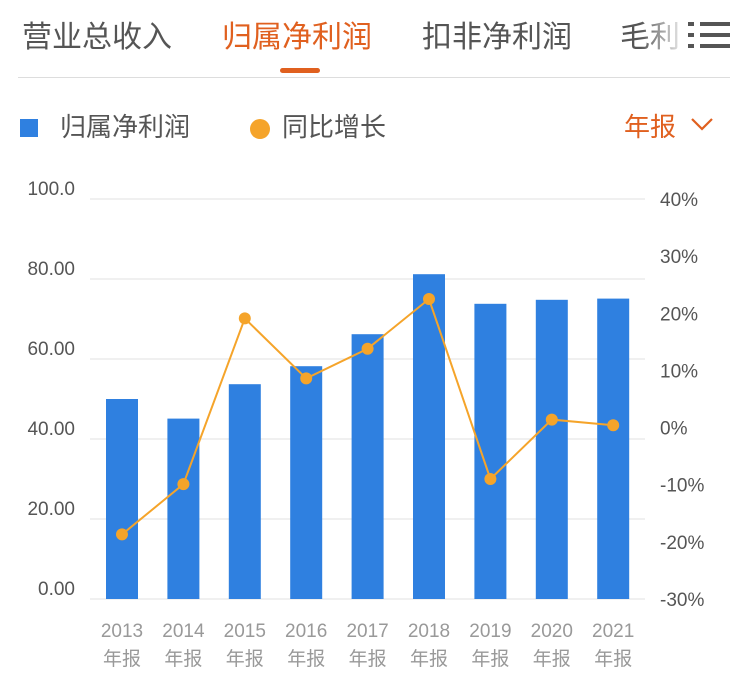  What do you see at coordinates (490, 479) in the screenshot?
I see `growth-point-2019` at bounding box center [490, 479].